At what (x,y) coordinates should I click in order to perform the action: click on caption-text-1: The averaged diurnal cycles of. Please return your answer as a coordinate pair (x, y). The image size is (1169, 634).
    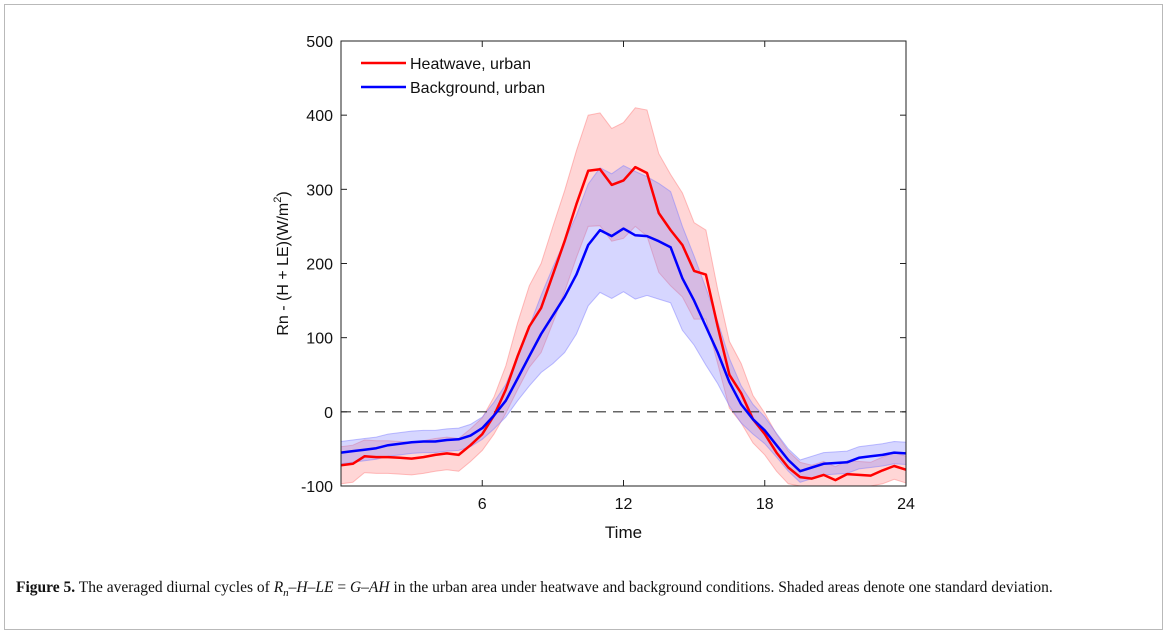
    Looking at the image, I should click on (176, 587).